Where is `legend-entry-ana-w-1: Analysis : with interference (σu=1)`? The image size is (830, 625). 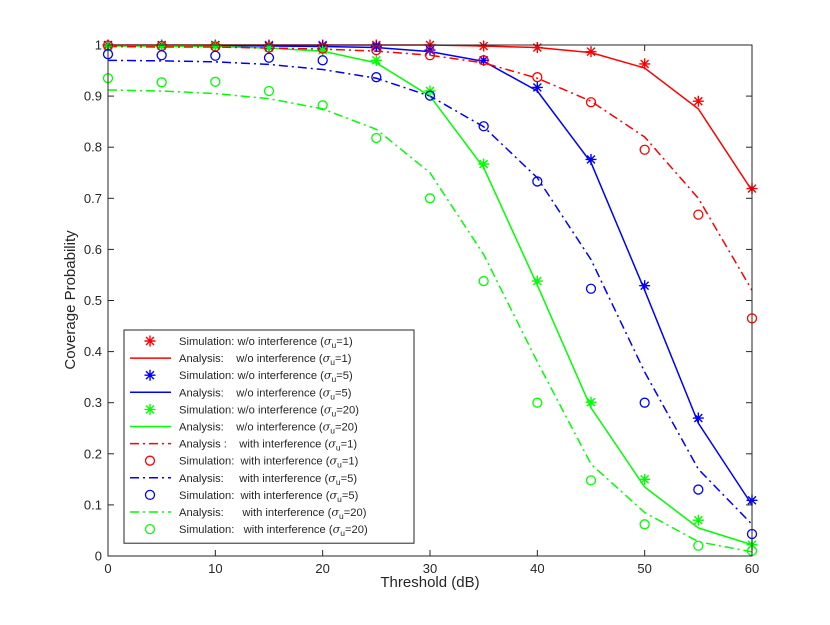 legend-entry-ana-w-1: Analysis : with interference (σu=1) is located at coordinates (243, 445).